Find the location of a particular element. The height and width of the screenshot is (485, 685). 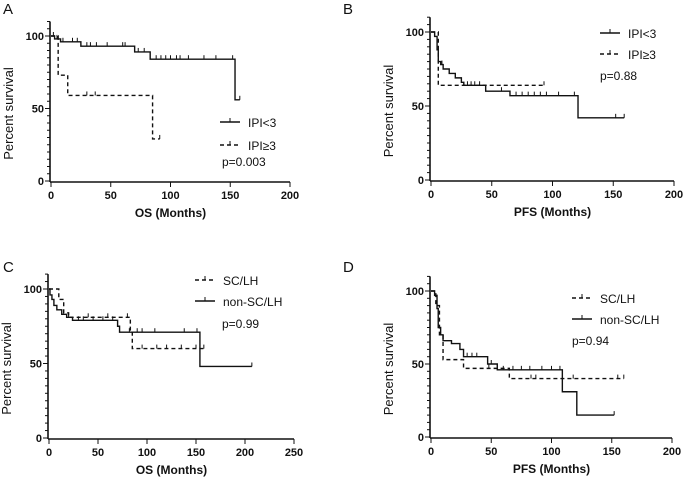

panel-letter: C is located at coordinates (8, 267).